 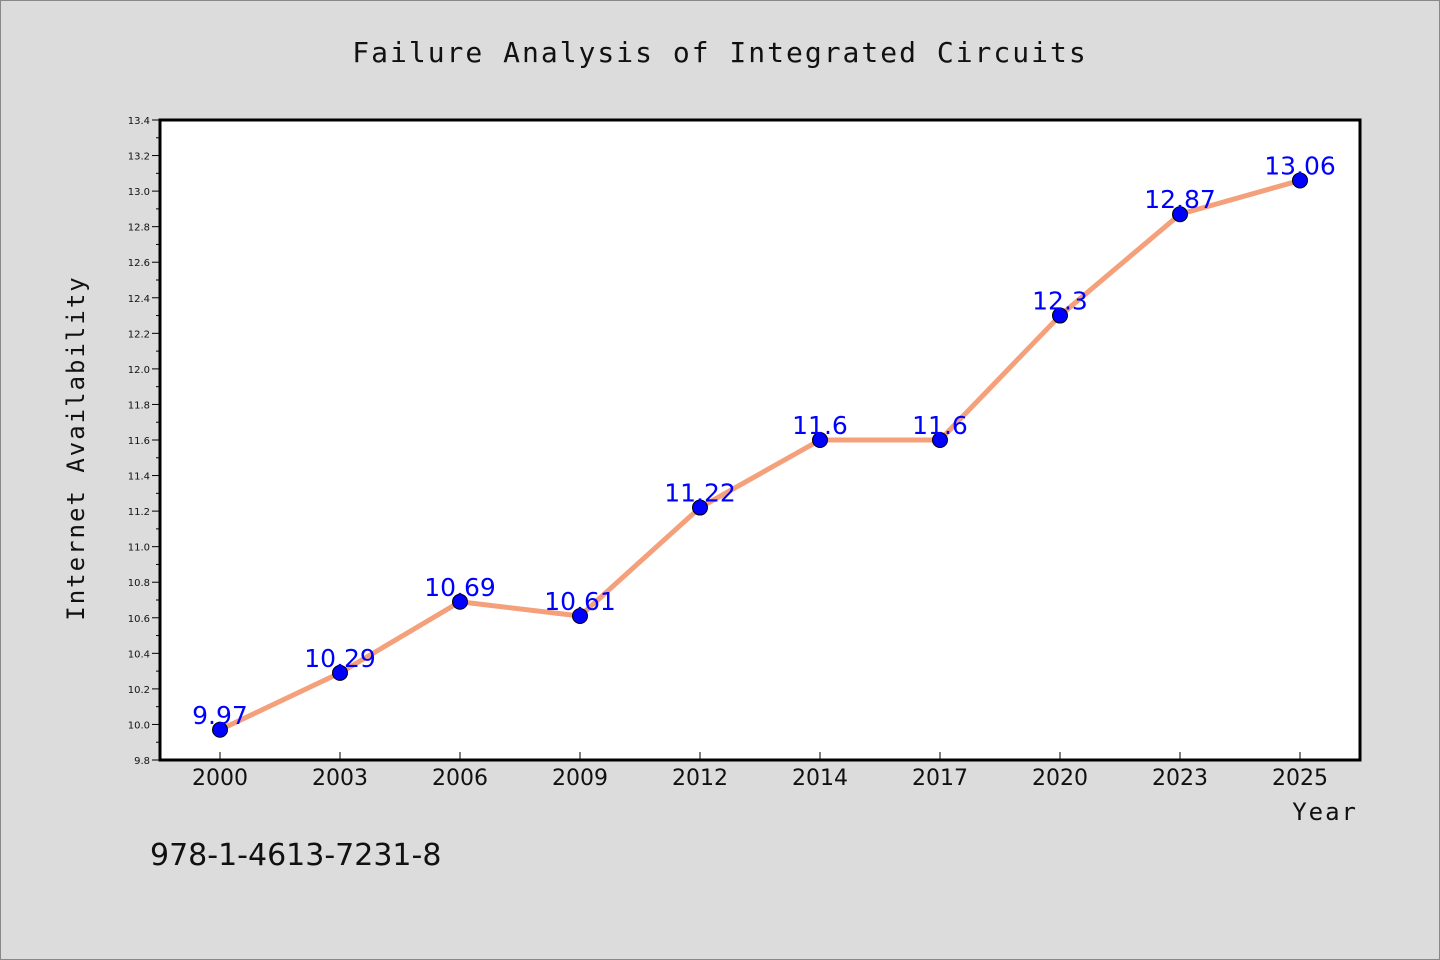 What do you see at coordinates (1325, 812) in the screenshot?
I see `x-axis-label: Year` at bounding box center [1325, 812].